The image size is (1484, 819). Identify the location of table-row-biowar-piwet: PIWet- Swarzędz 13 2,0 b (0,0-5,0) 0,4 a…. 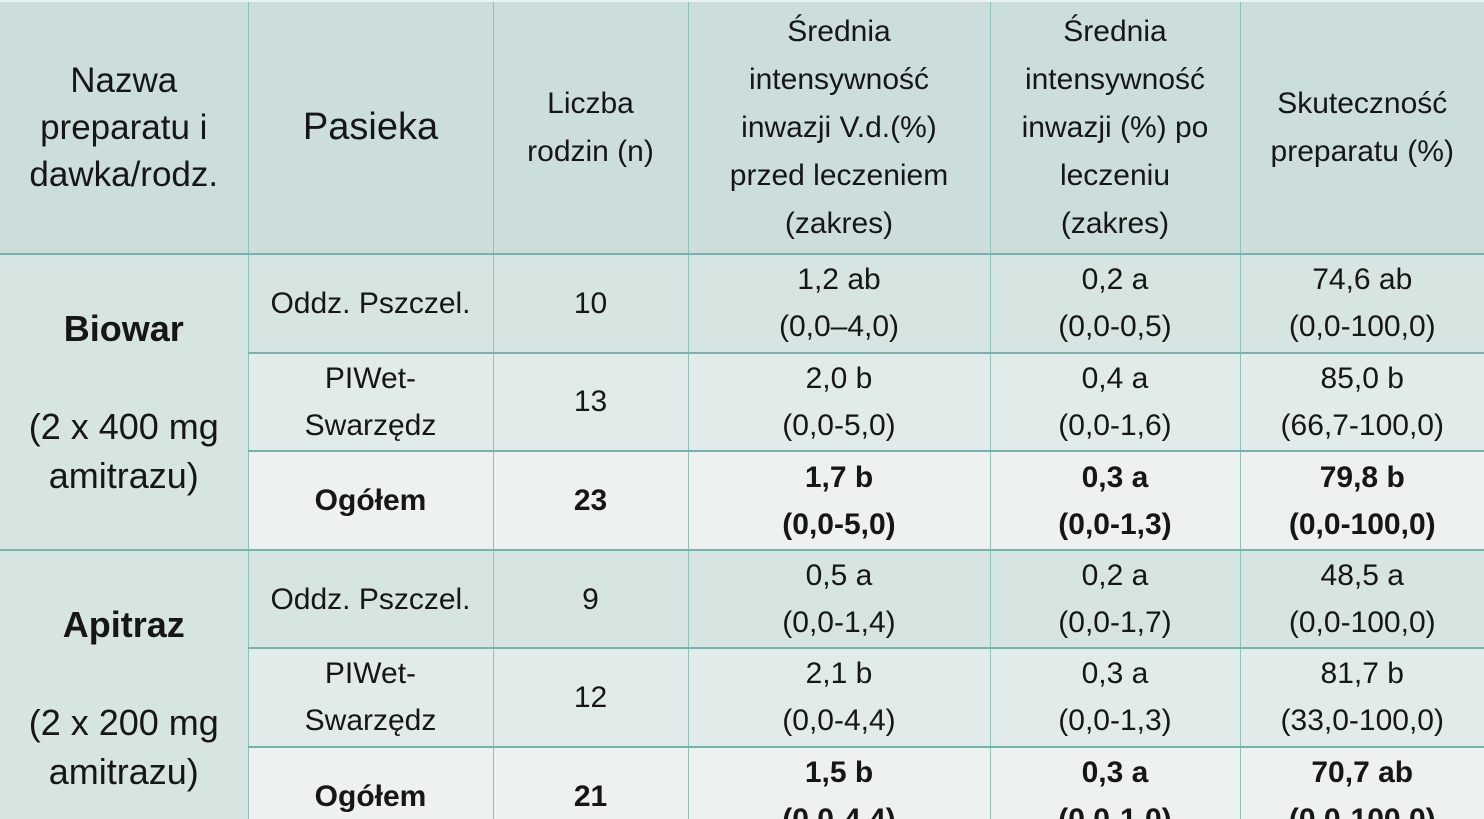
(742, 402).